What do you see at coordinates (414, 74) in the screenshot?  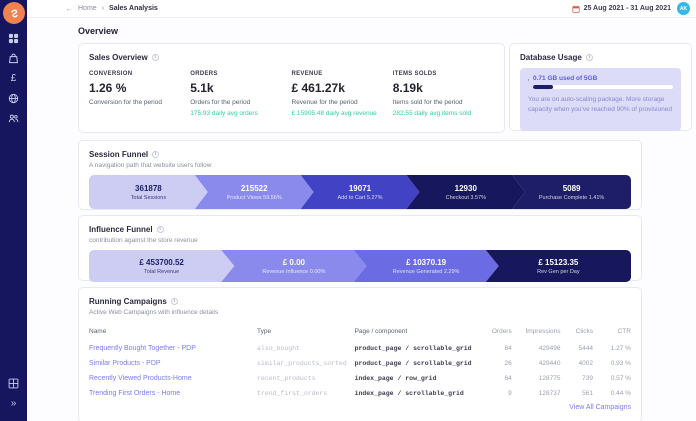 I see `metric-label: ITEMS SOLDS` at bounding box center [414, 74].